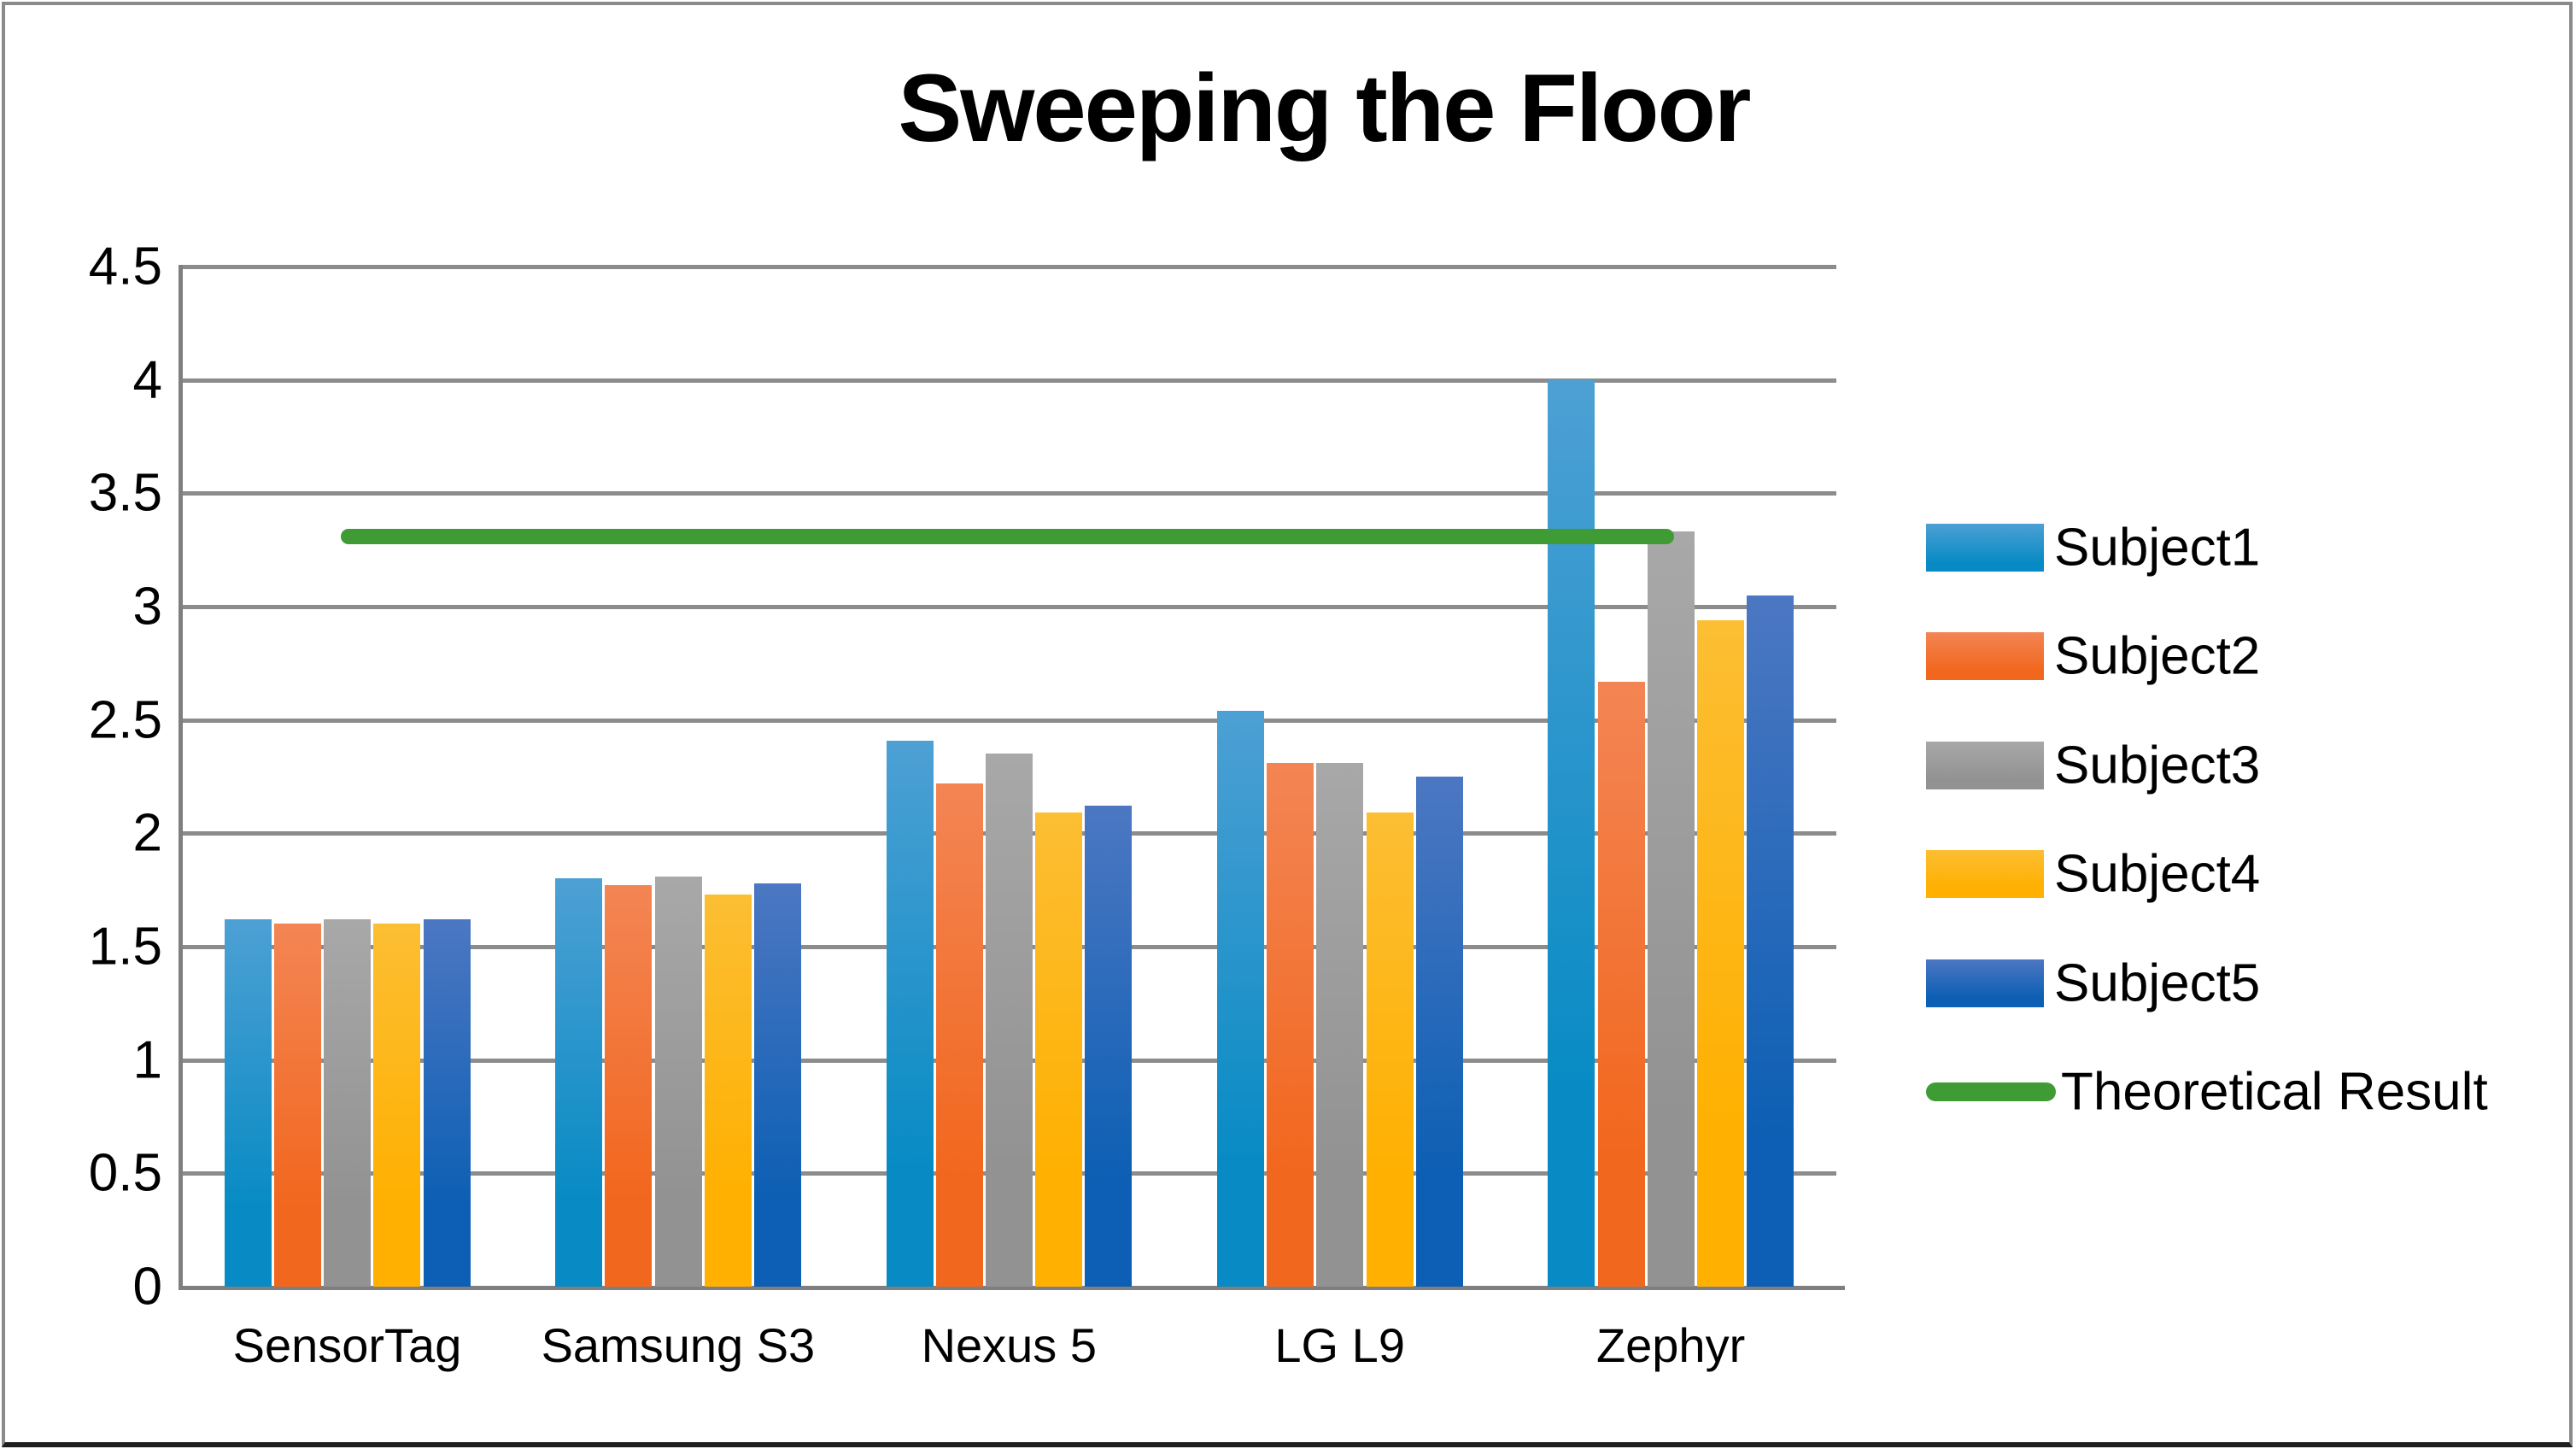 This screenshot has width=2576, height=1449. What do you see at coordinates (1985, 548) in the screenshot?
I see `legend-swatch-subject1` at bounding box center [1985, 548].